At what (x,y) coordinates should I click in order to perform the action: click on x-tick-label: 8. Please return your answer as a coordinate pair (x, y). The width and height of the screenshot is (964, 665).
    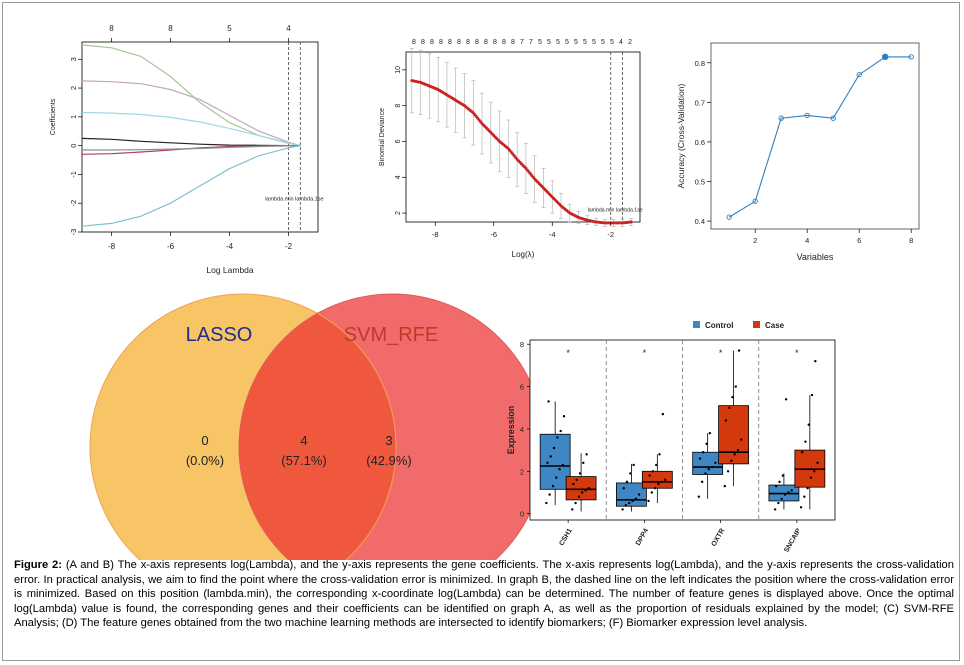
    Looking at the image, I should click on (911, 240).